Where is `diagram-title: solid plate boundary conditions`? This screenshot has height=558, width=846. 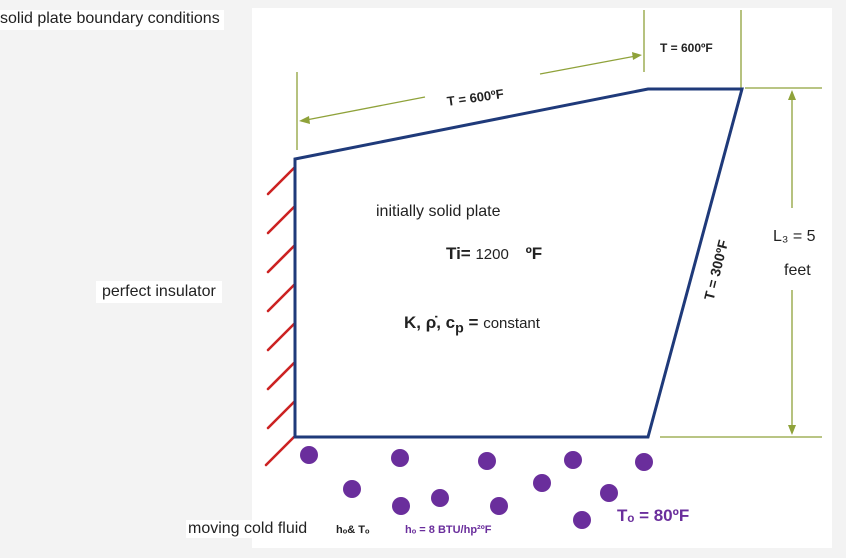 diagram-title: solid plate boundary conditions is located at coordinates (112, 20).